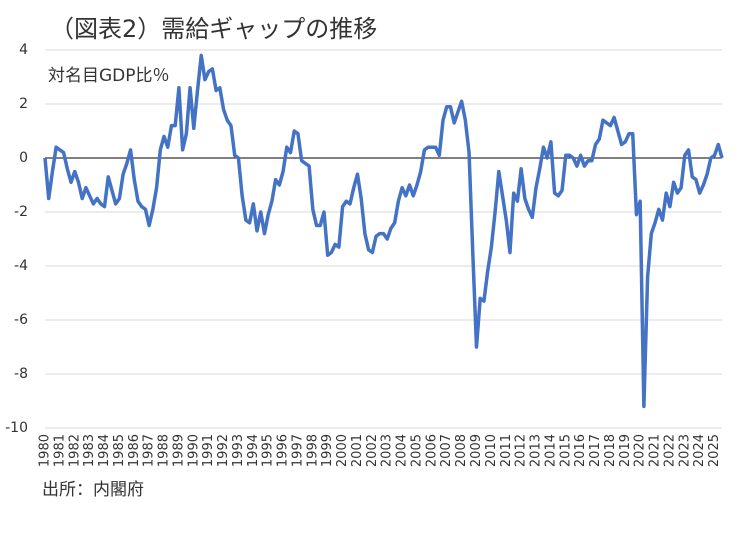 The image size is (744, 533). What do you see at coordinates (669, 450) in the screenshot?
I see `x-tick-label: 2022` at bounding box center [669, 450].